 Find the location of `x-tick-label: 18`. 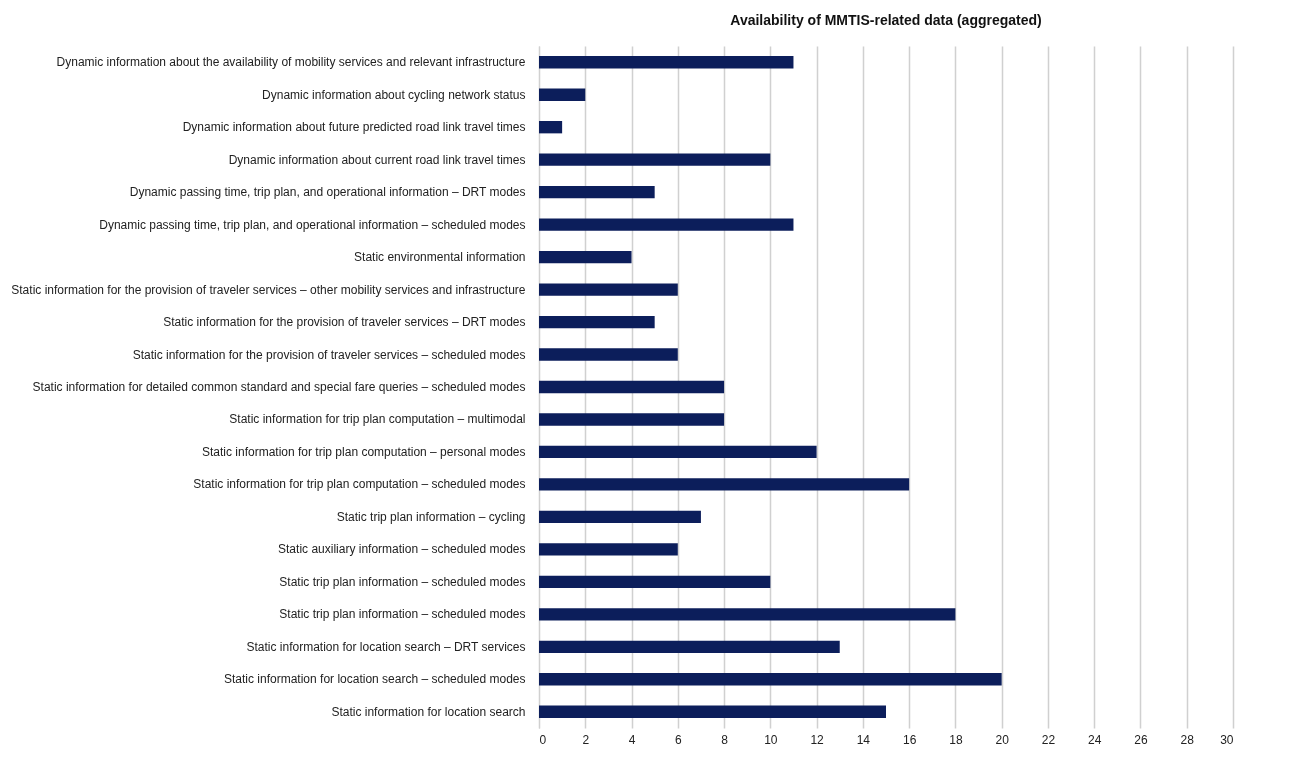

x-tick-label: 18 is located at coordinates (956, 739).